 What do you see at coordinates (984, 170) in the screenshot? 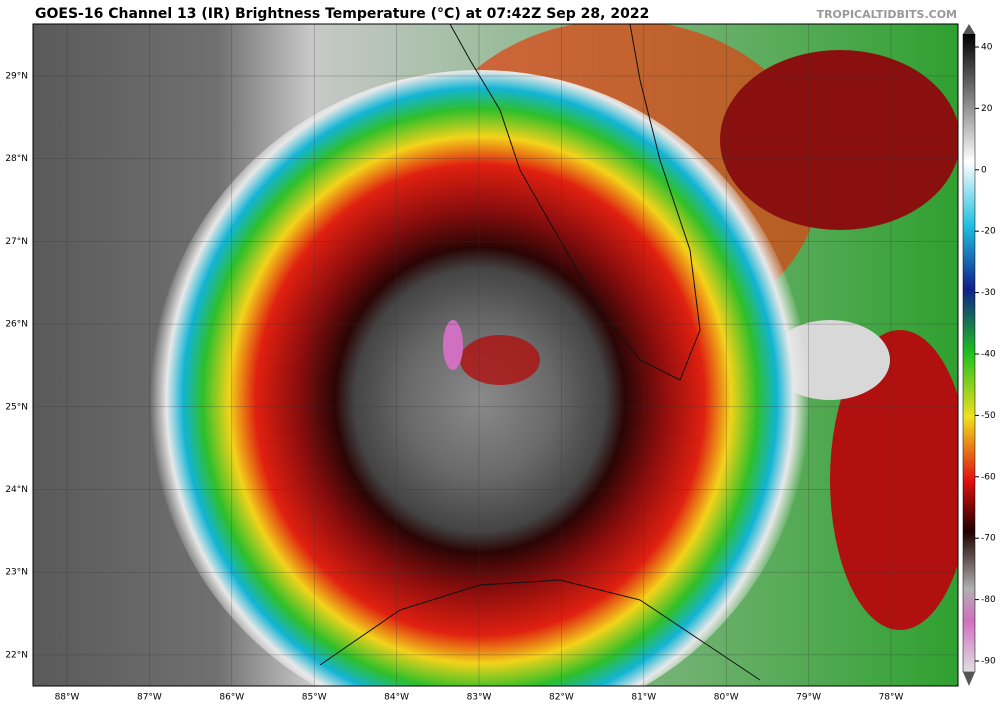
I see `colorbar-label: 0` at bounding box center [984, 170].